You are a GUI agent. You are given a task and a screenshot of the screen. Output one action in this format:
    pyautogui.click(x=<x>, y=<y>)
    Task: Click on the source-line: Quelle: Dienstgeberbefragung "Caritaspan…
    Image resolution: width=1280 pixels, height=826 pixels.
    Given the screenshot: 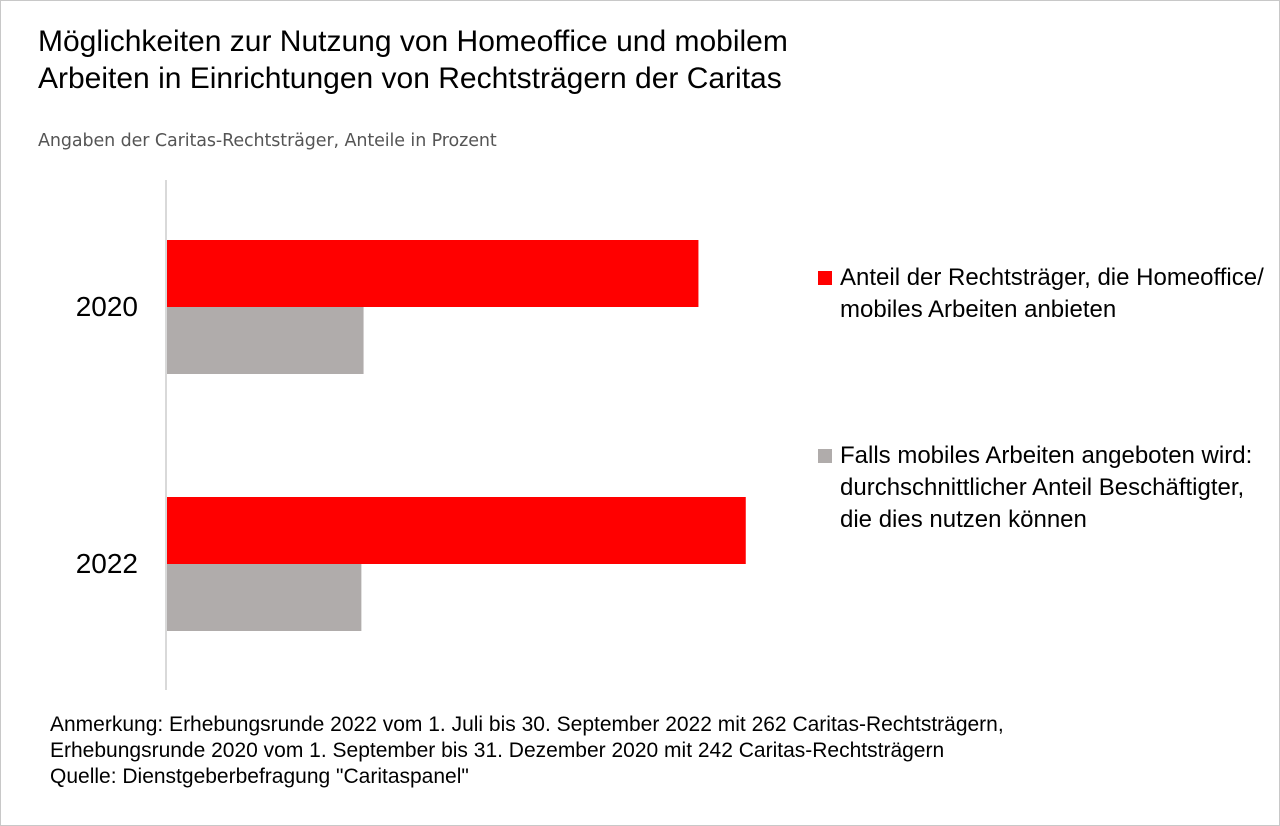 What is the action you would take?
    pyautogui.click(x=259, y=776)
    